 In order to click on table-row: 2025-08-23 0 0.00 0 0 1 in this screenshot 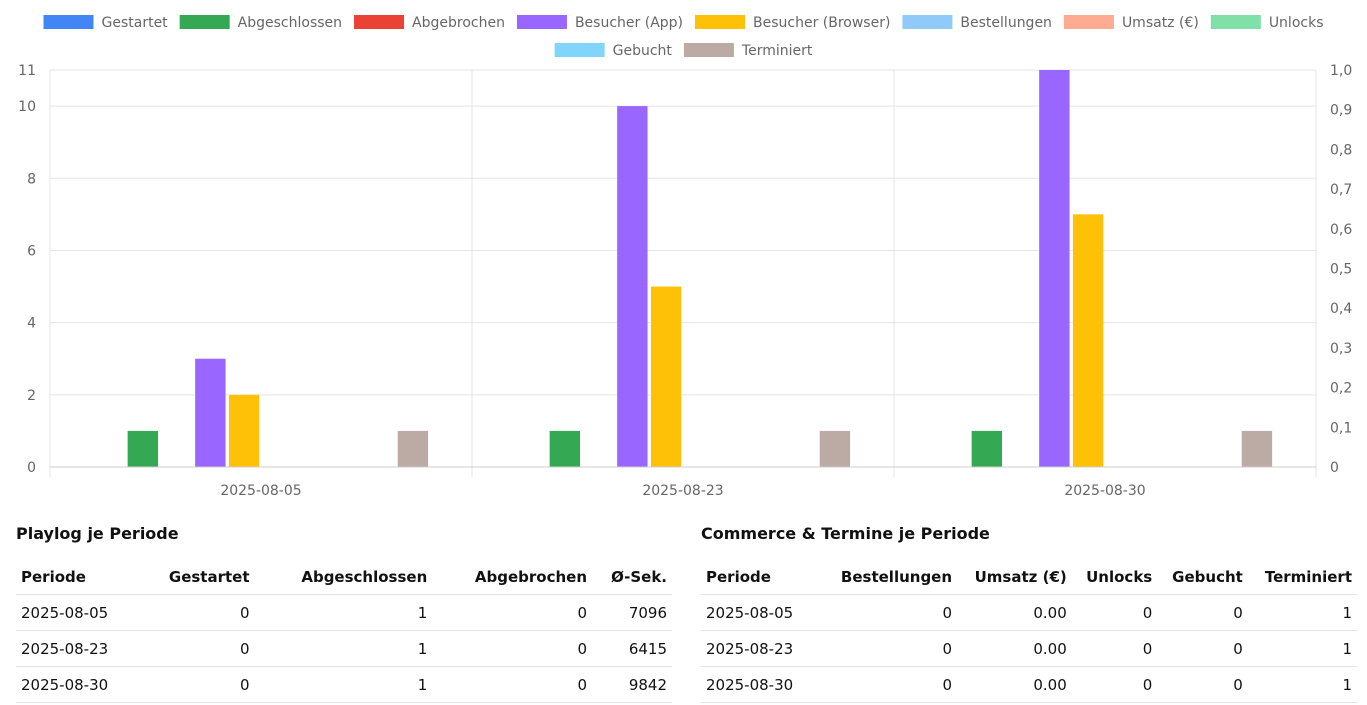, I will do `click(1029, 648)`.